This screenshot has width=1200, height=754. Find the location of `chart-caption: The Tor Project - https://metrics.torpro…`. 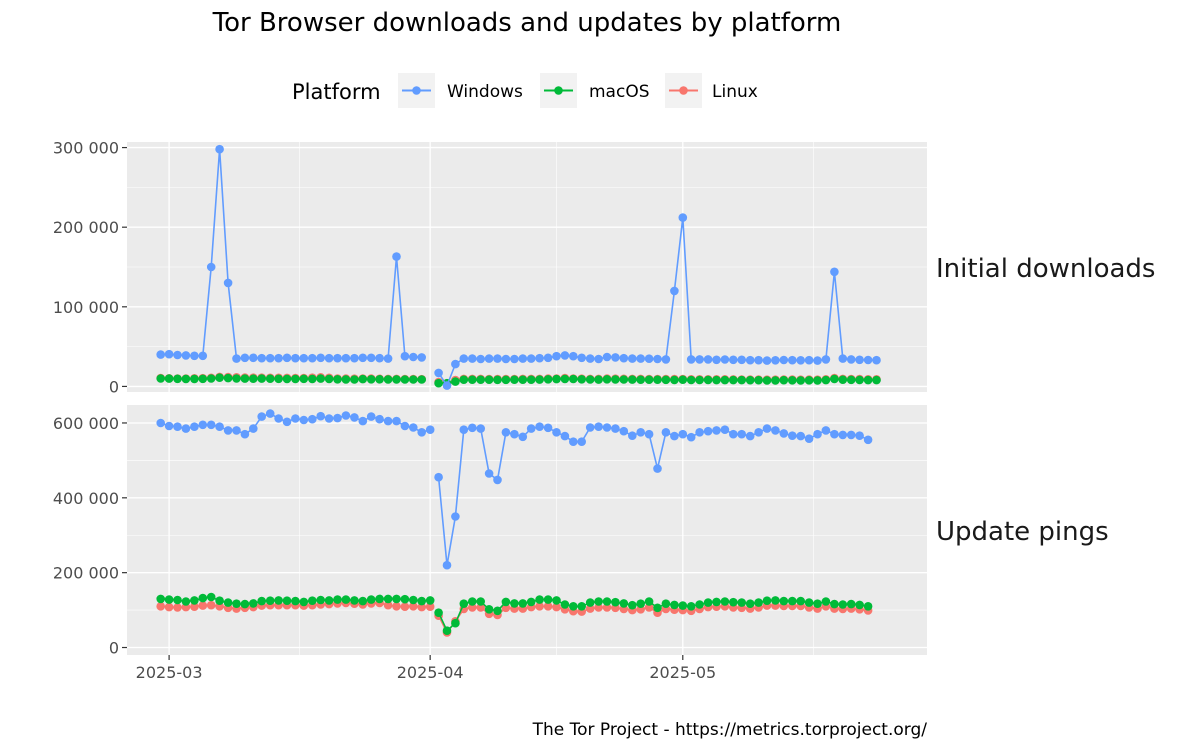

chart-caption: The Tor Project - https://metrics.torpro… is located at coordinates (730, 730).